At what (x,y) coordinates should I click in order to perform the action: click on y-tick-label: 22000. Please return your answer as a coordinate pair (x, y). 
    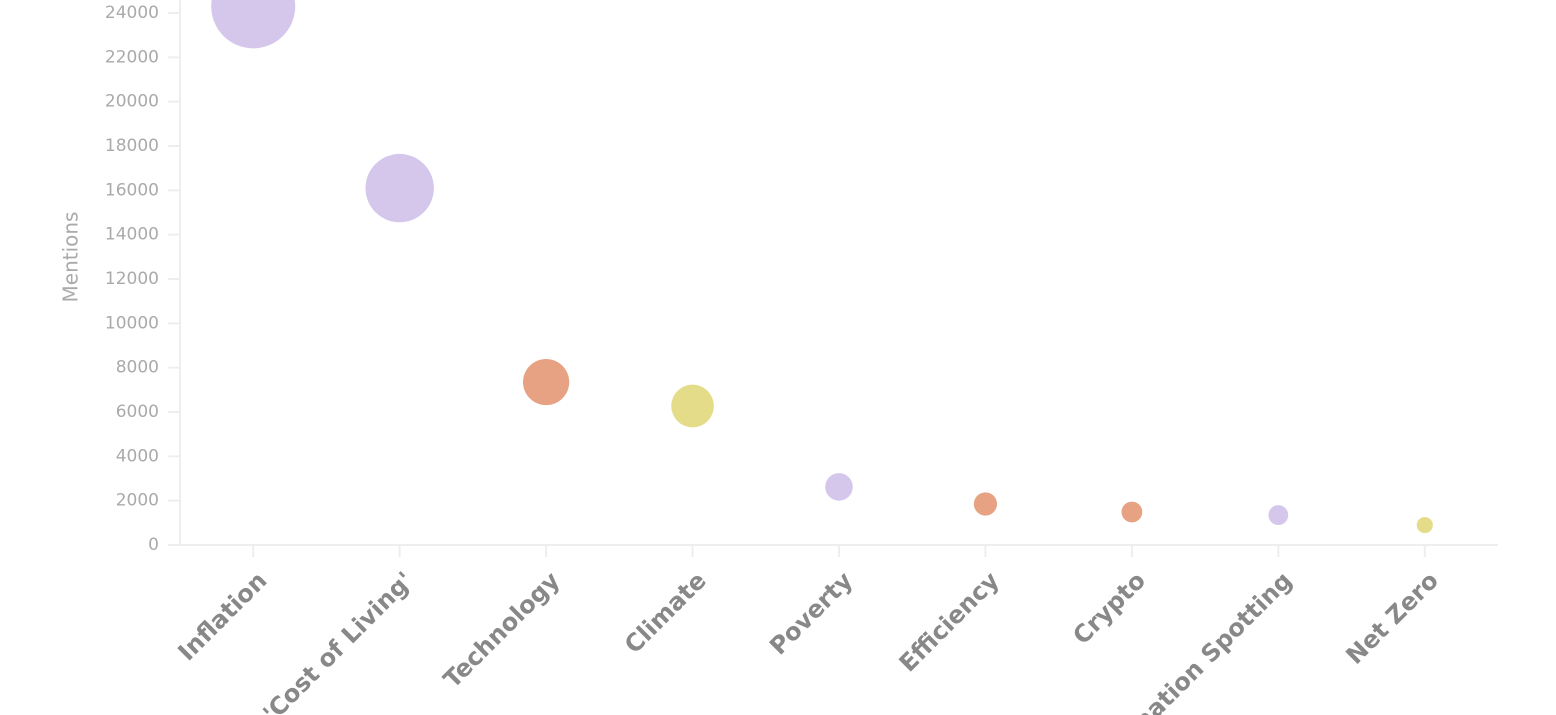
    Looking at the image, I should click on (132, 57).